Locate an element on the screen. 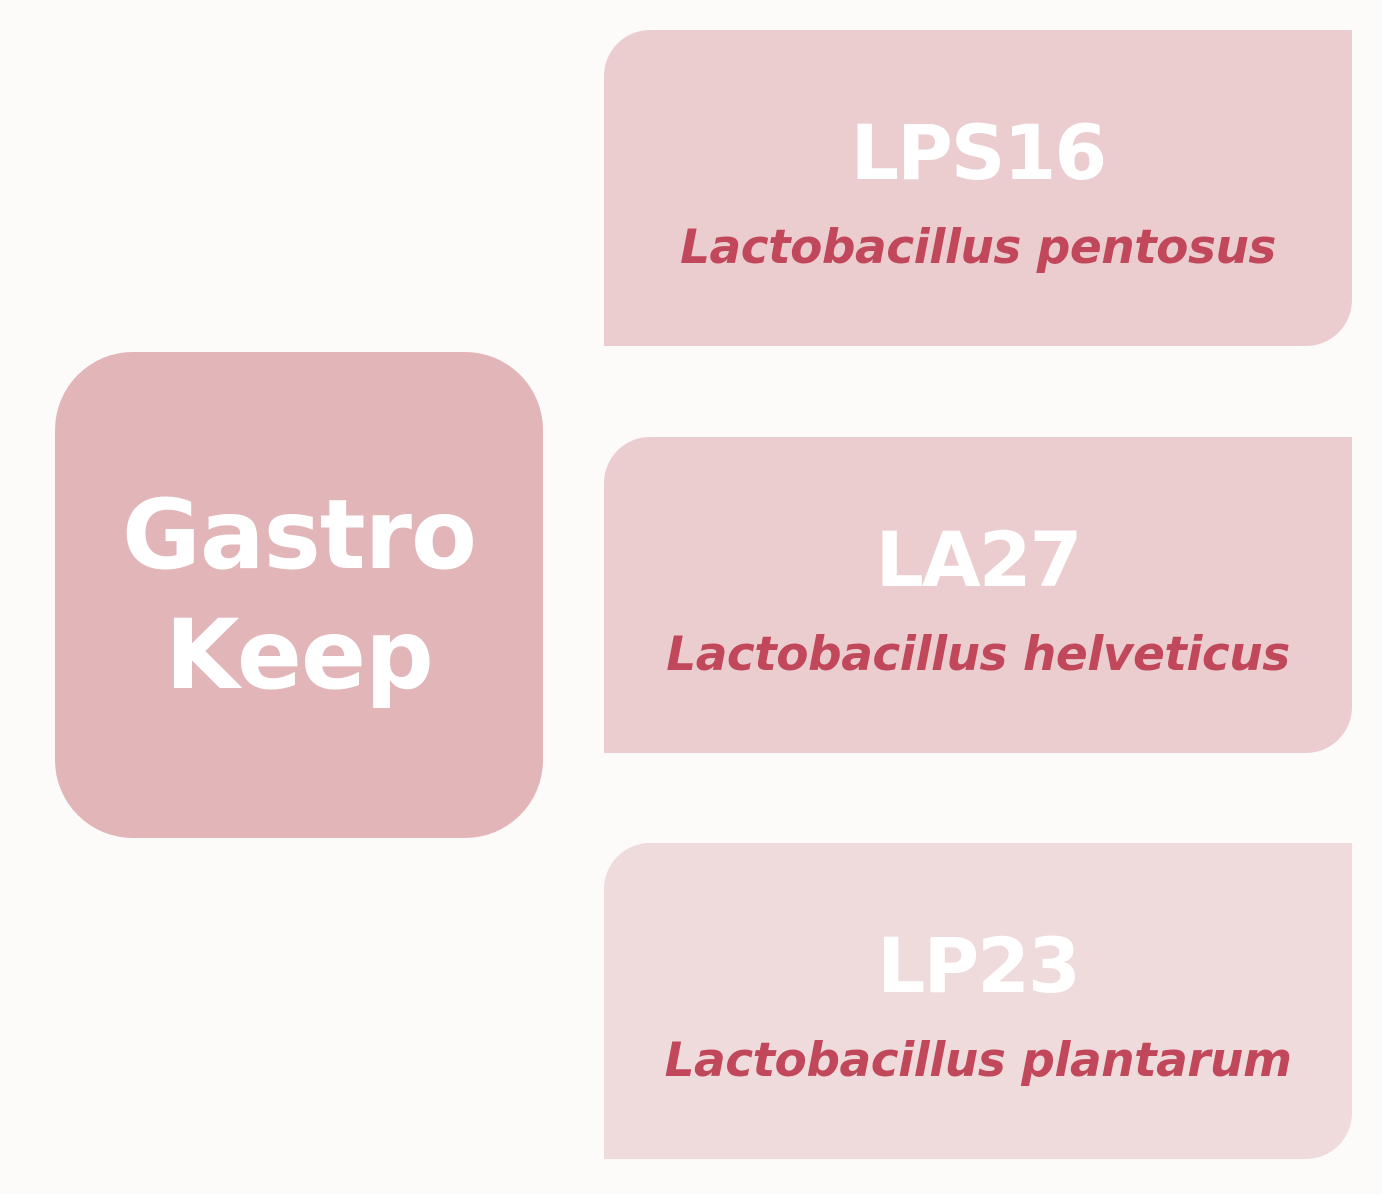  strain-species: Lactobacillus plantarum is located at coordinates (978, 1060).